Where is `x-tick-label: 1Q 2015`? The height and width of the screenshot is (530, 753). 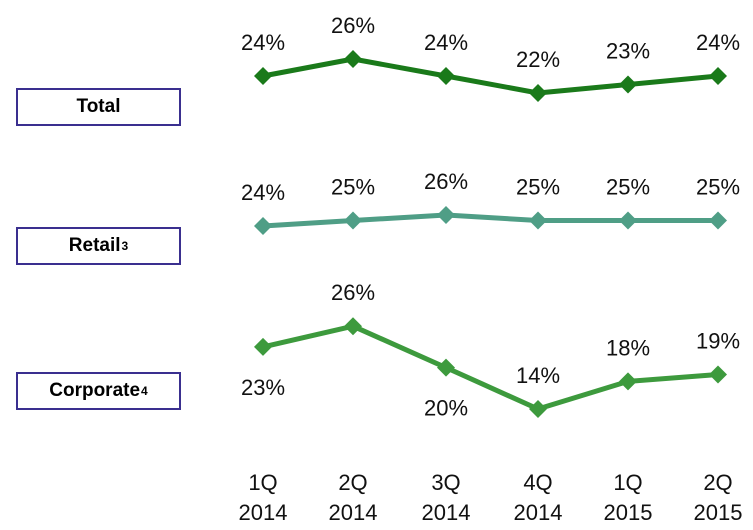
x-tick-label: 1Q 2015 is located at coordinates (628, 497).